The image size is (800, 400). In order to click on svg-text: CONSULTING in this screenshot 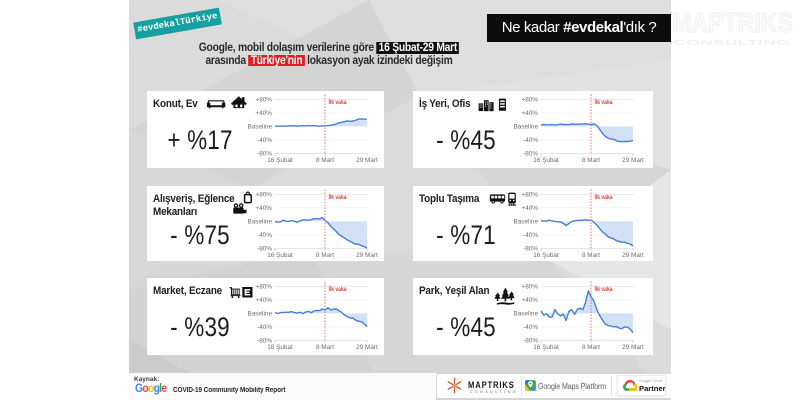, I will do `click(731, 42)`.